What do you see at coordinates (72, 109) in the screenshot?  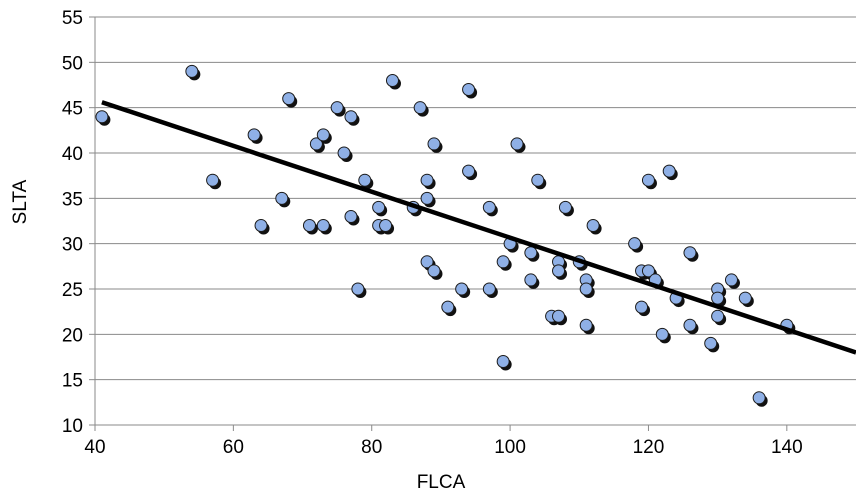 I see `y-tick-label: 45` at bounding box center [72, 109].